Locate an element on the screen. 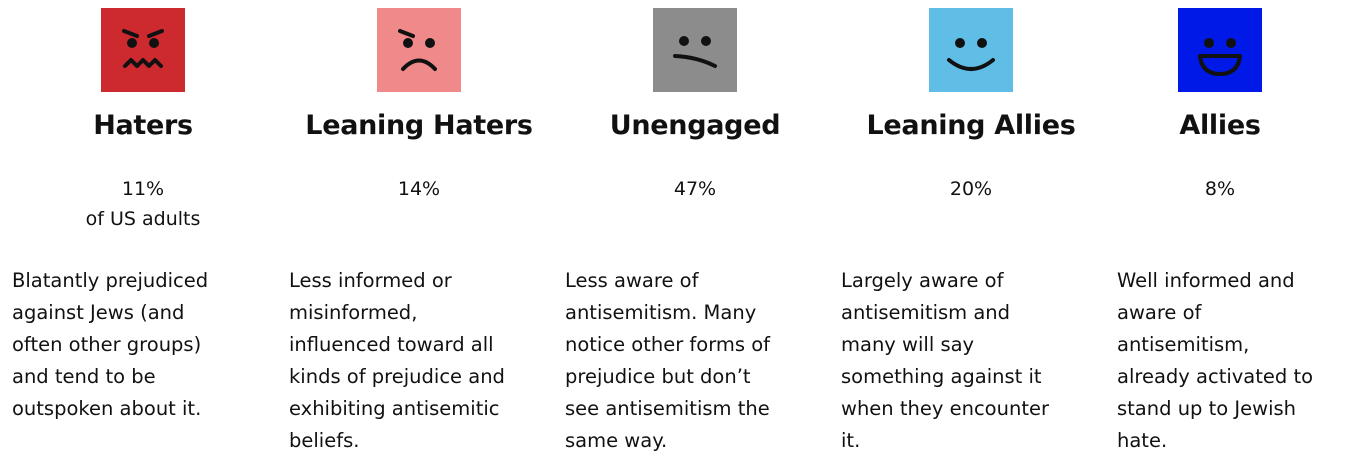  description-line: many will say is located at coordinates (908, 344).